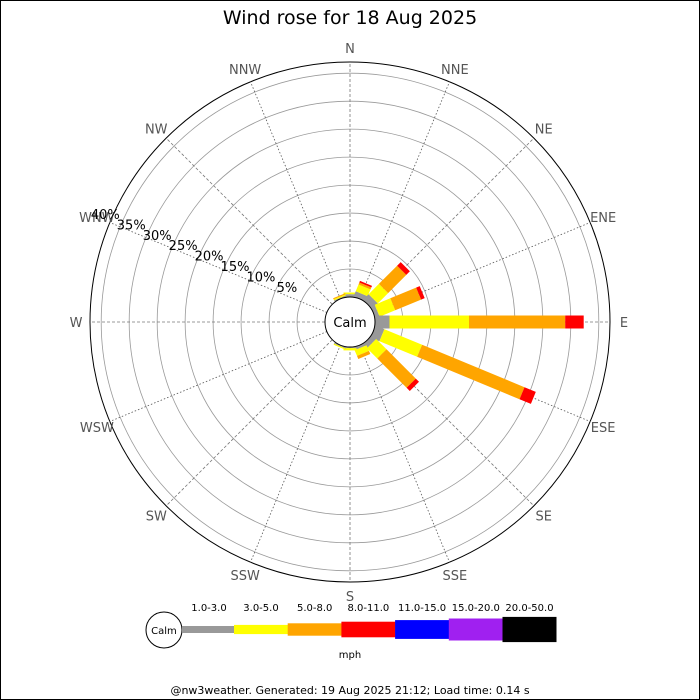 Image resolution: width=700 pixels, height=700 pixels. Describe the element at coordinates (350, 349) in the screenshot. I see `bar-s-3.0-5.0` at that location.